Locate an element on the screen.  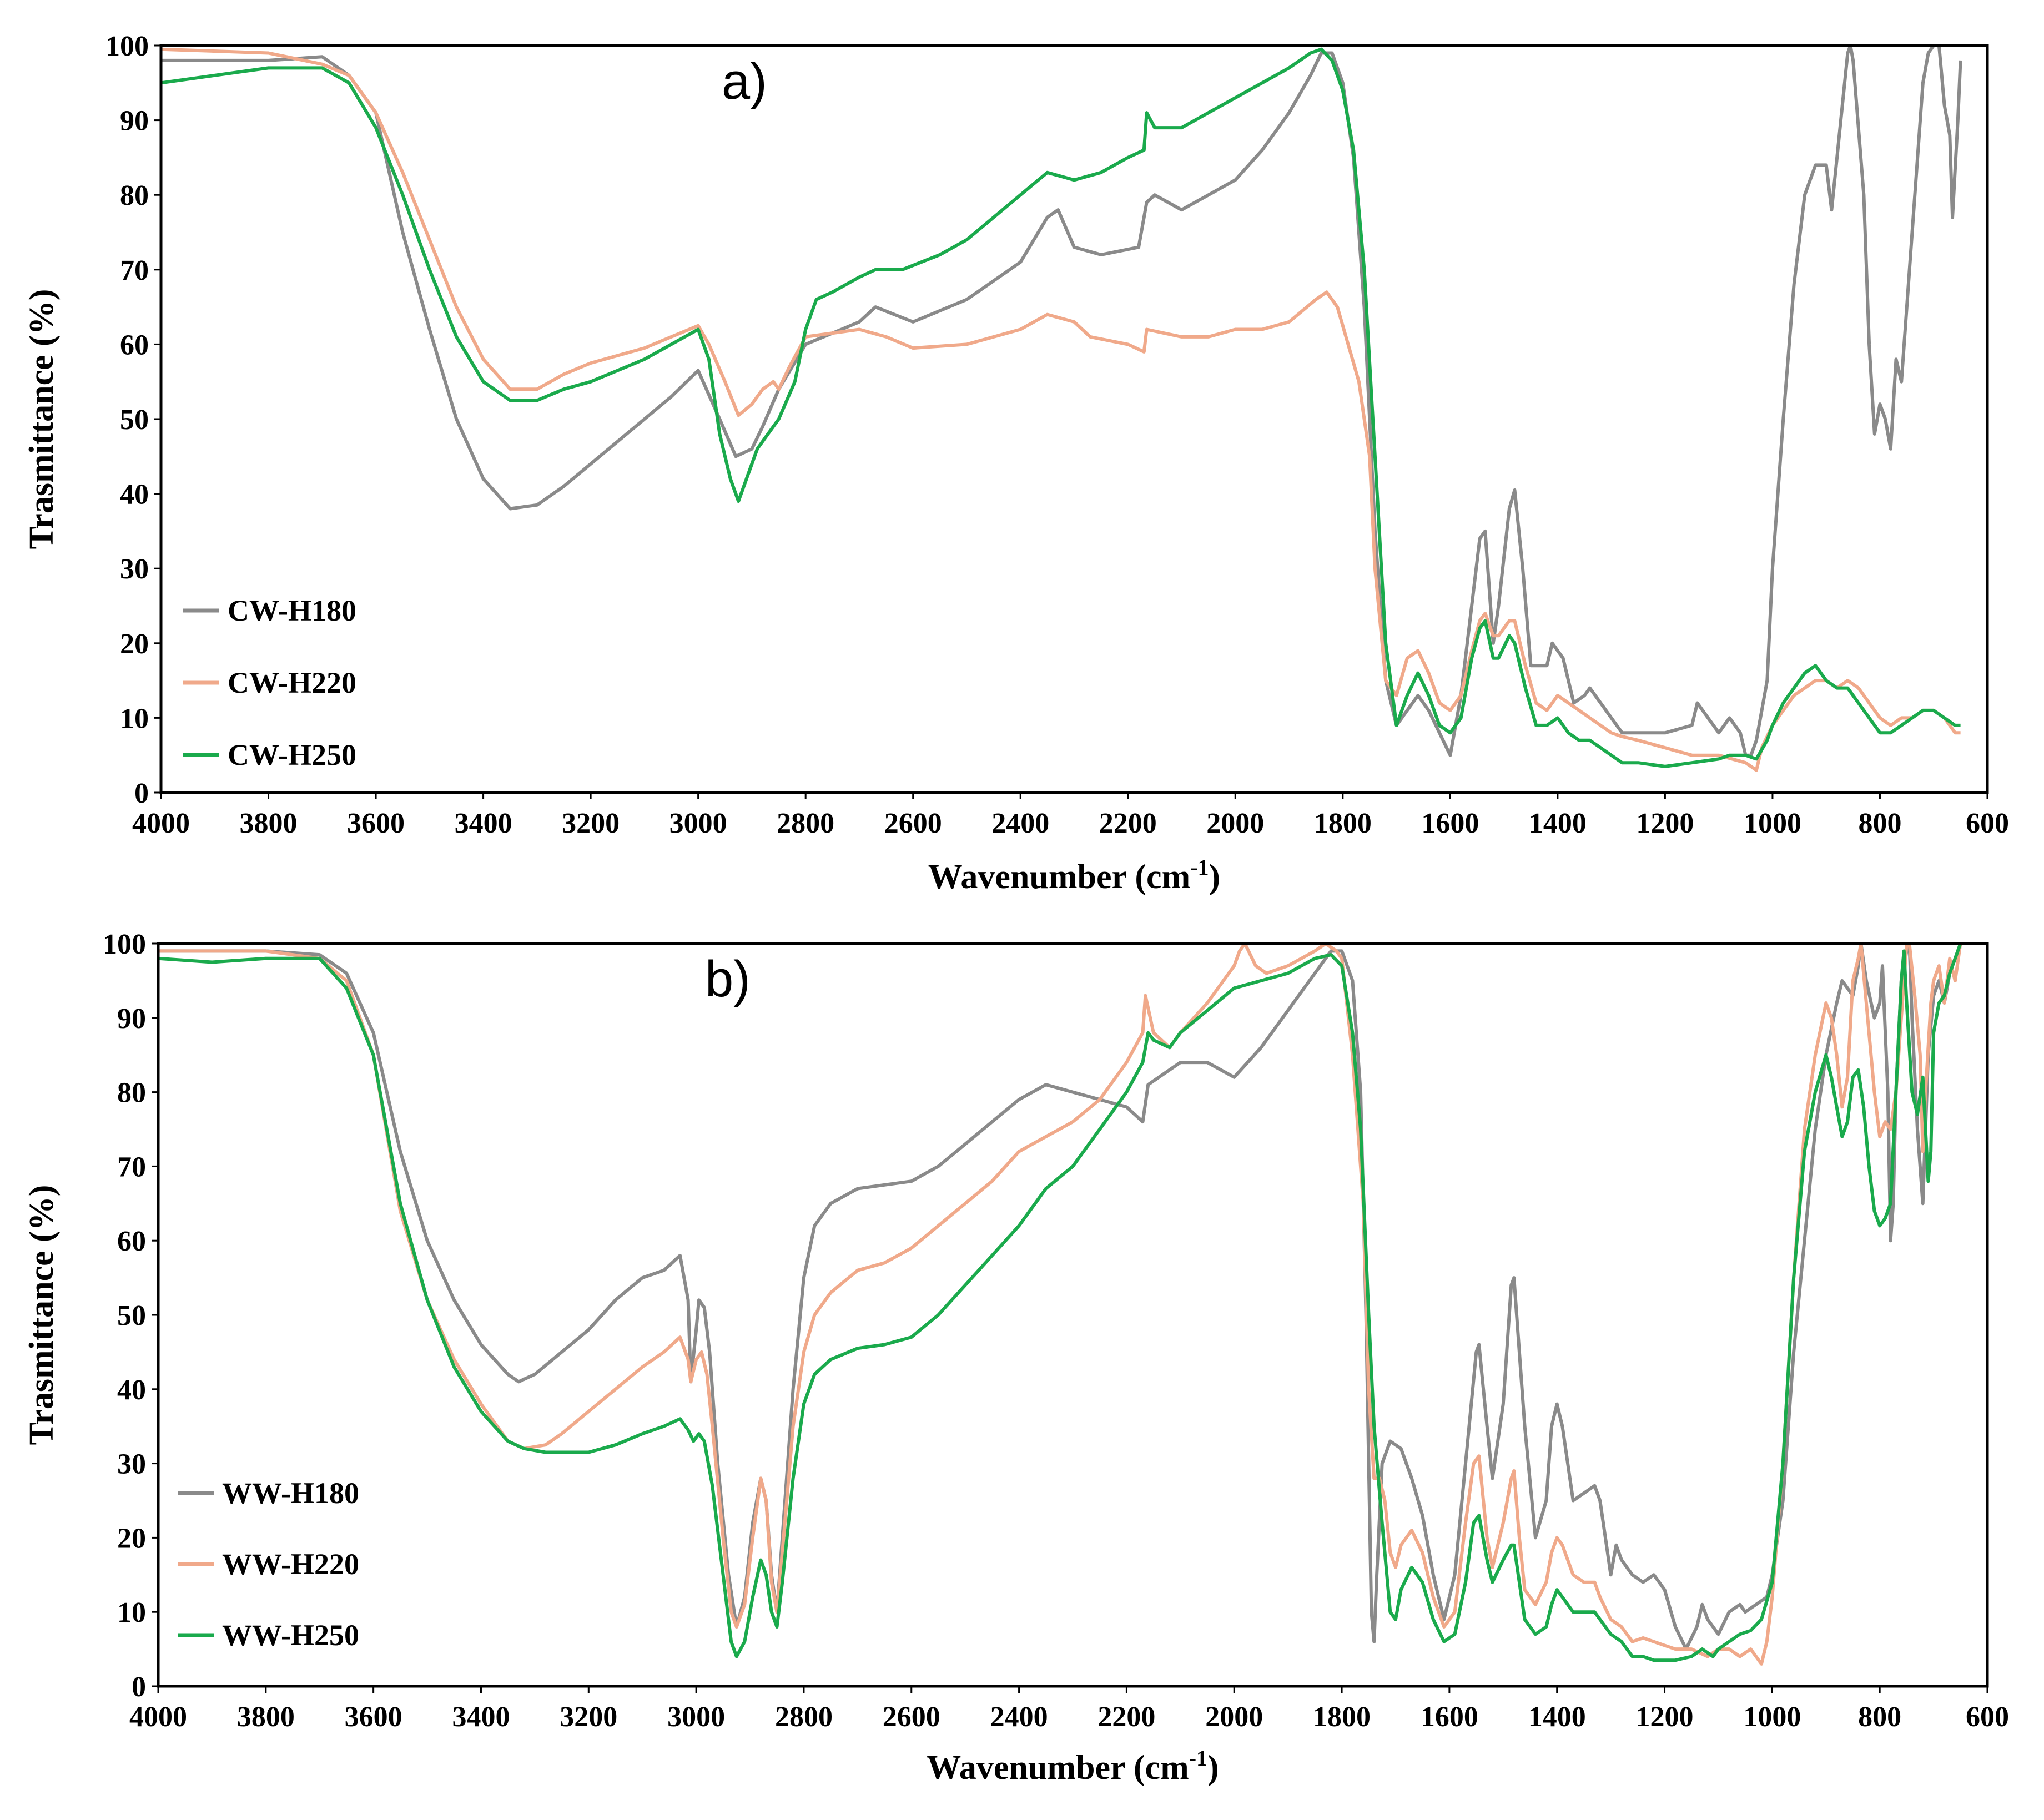
panel-label: a) is located at coordinates (744, 81).